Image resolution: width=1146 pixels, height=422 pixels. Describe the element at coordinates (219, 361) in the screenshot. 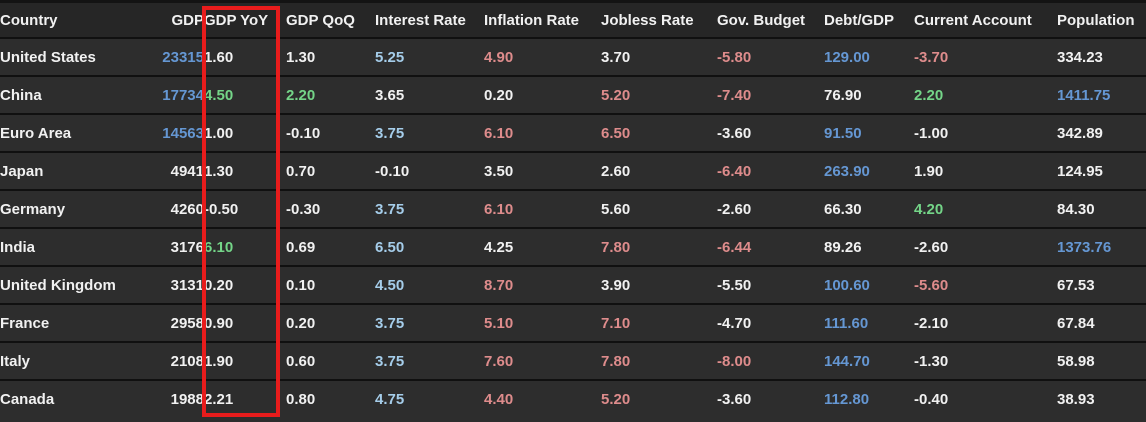

I see `cell-gdp_yoy: 1.90` at that location.